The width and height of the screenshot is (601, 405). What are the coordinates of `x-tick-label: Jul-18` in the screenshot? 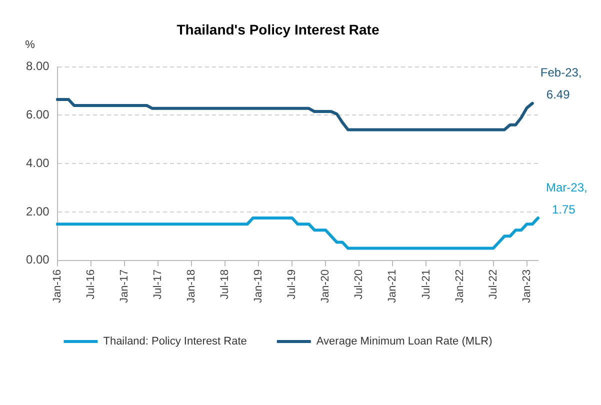 It's located at (225, 284).